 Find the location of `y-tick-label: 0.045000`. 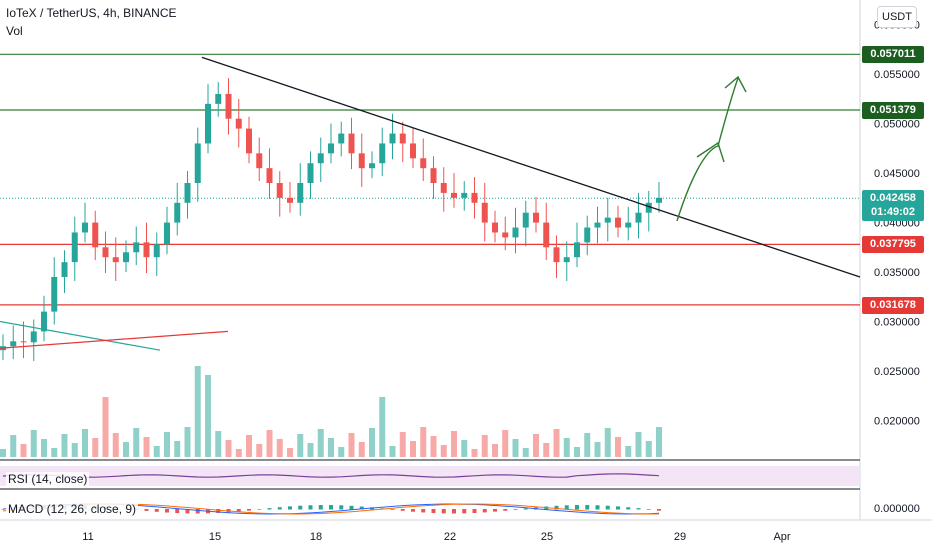

y-tick-label: 0.045000 is located at coordinates (897, 174).